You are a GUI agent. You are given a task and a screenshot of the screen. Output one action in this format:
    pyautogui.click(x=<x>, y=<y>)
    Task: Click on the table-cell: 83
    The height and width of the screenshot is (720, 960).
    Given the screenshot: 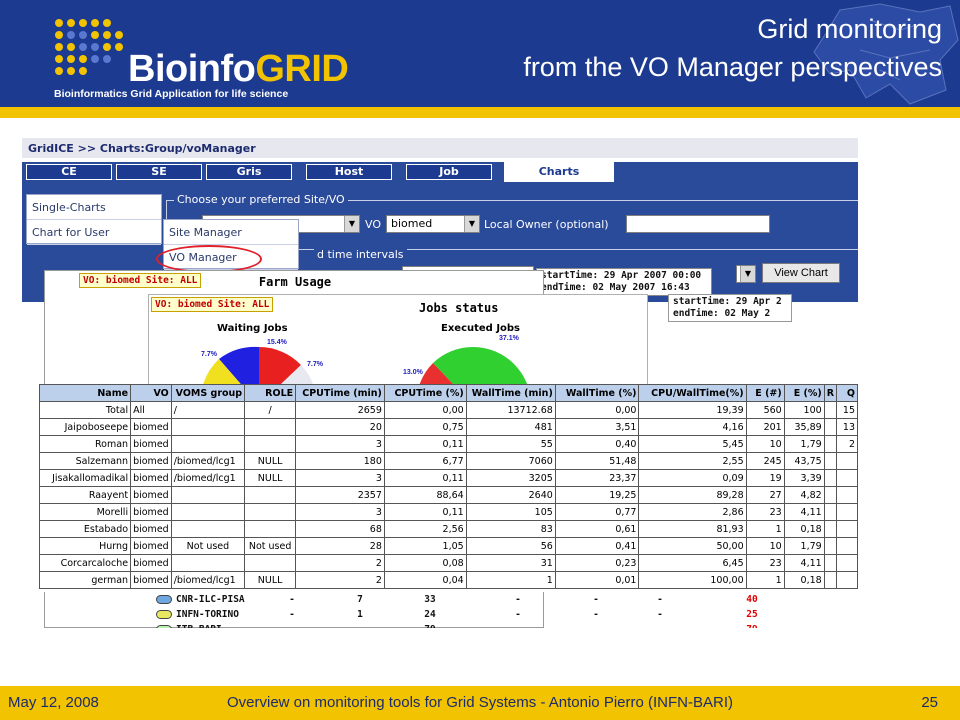 What is the action you would take?
    pyautogui.click(x=510, y=529)
    